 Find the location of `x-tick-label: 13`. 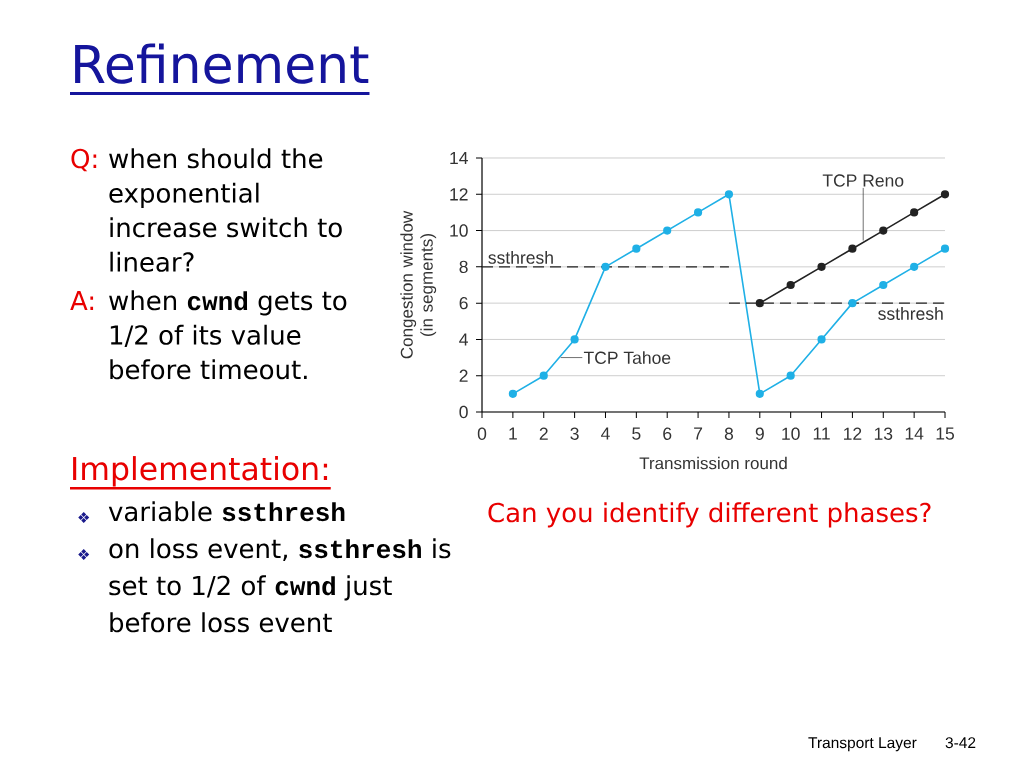

x-tick-label: 13 is located at coordinates (883, 433).